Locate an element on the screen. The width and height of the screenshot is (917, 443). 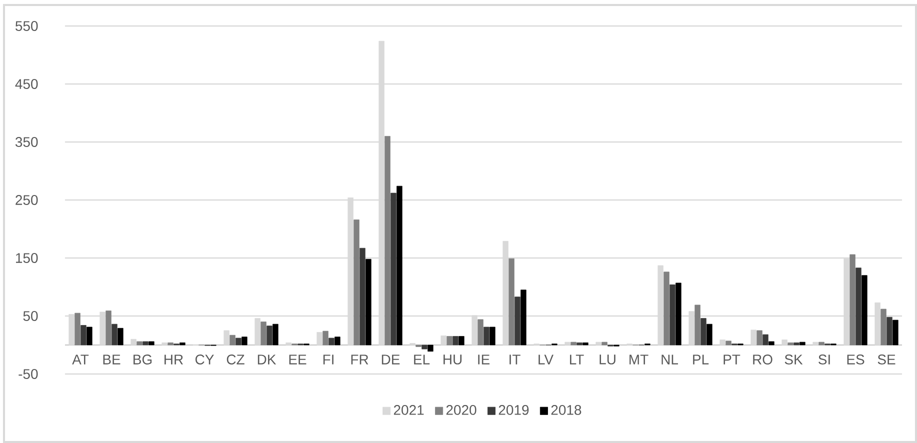
x-tick-label: NL is located at coordinates (670, 359).